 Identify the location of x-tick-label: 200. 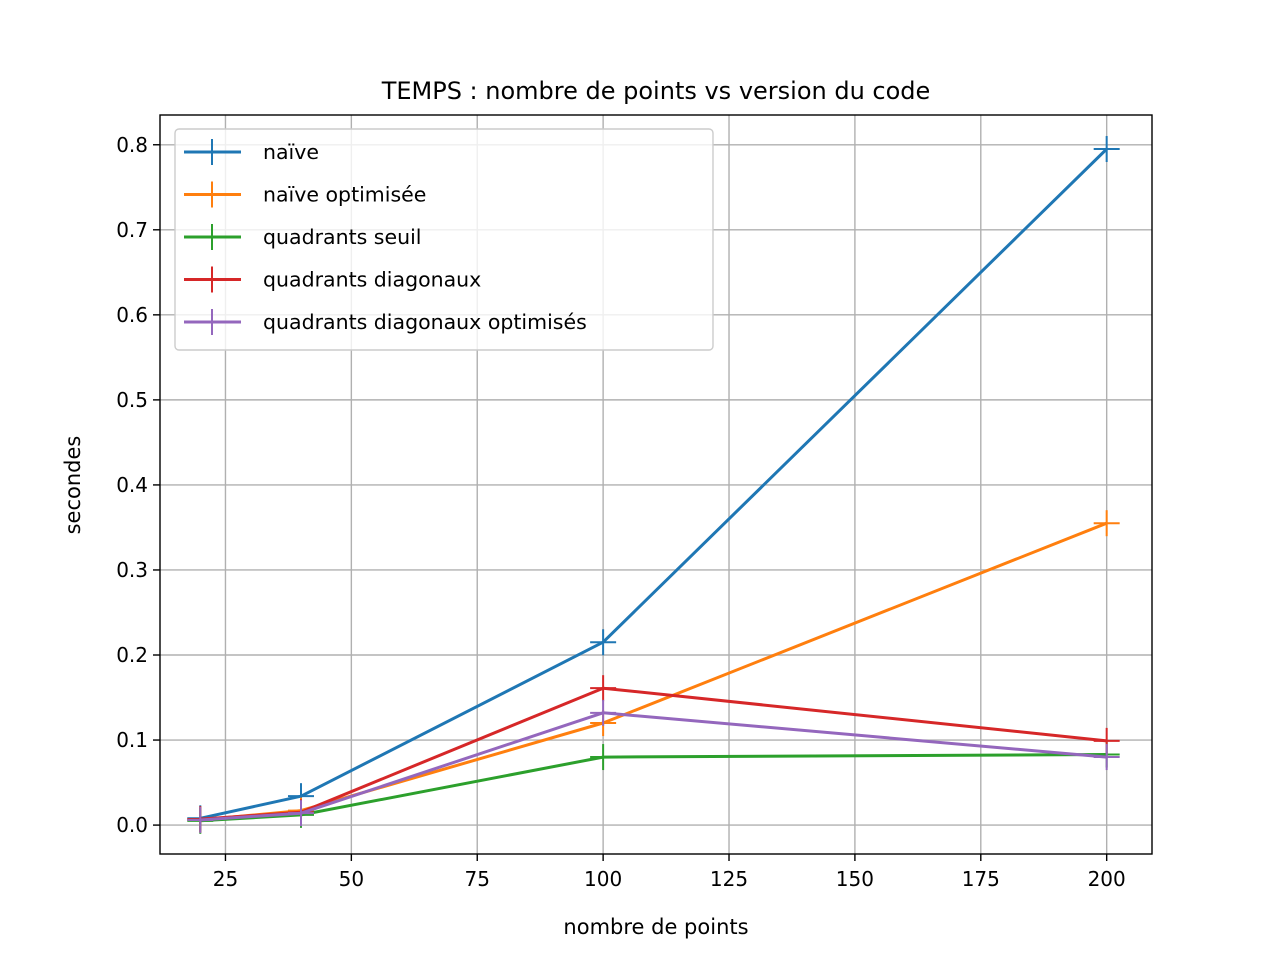
(1107, 879).